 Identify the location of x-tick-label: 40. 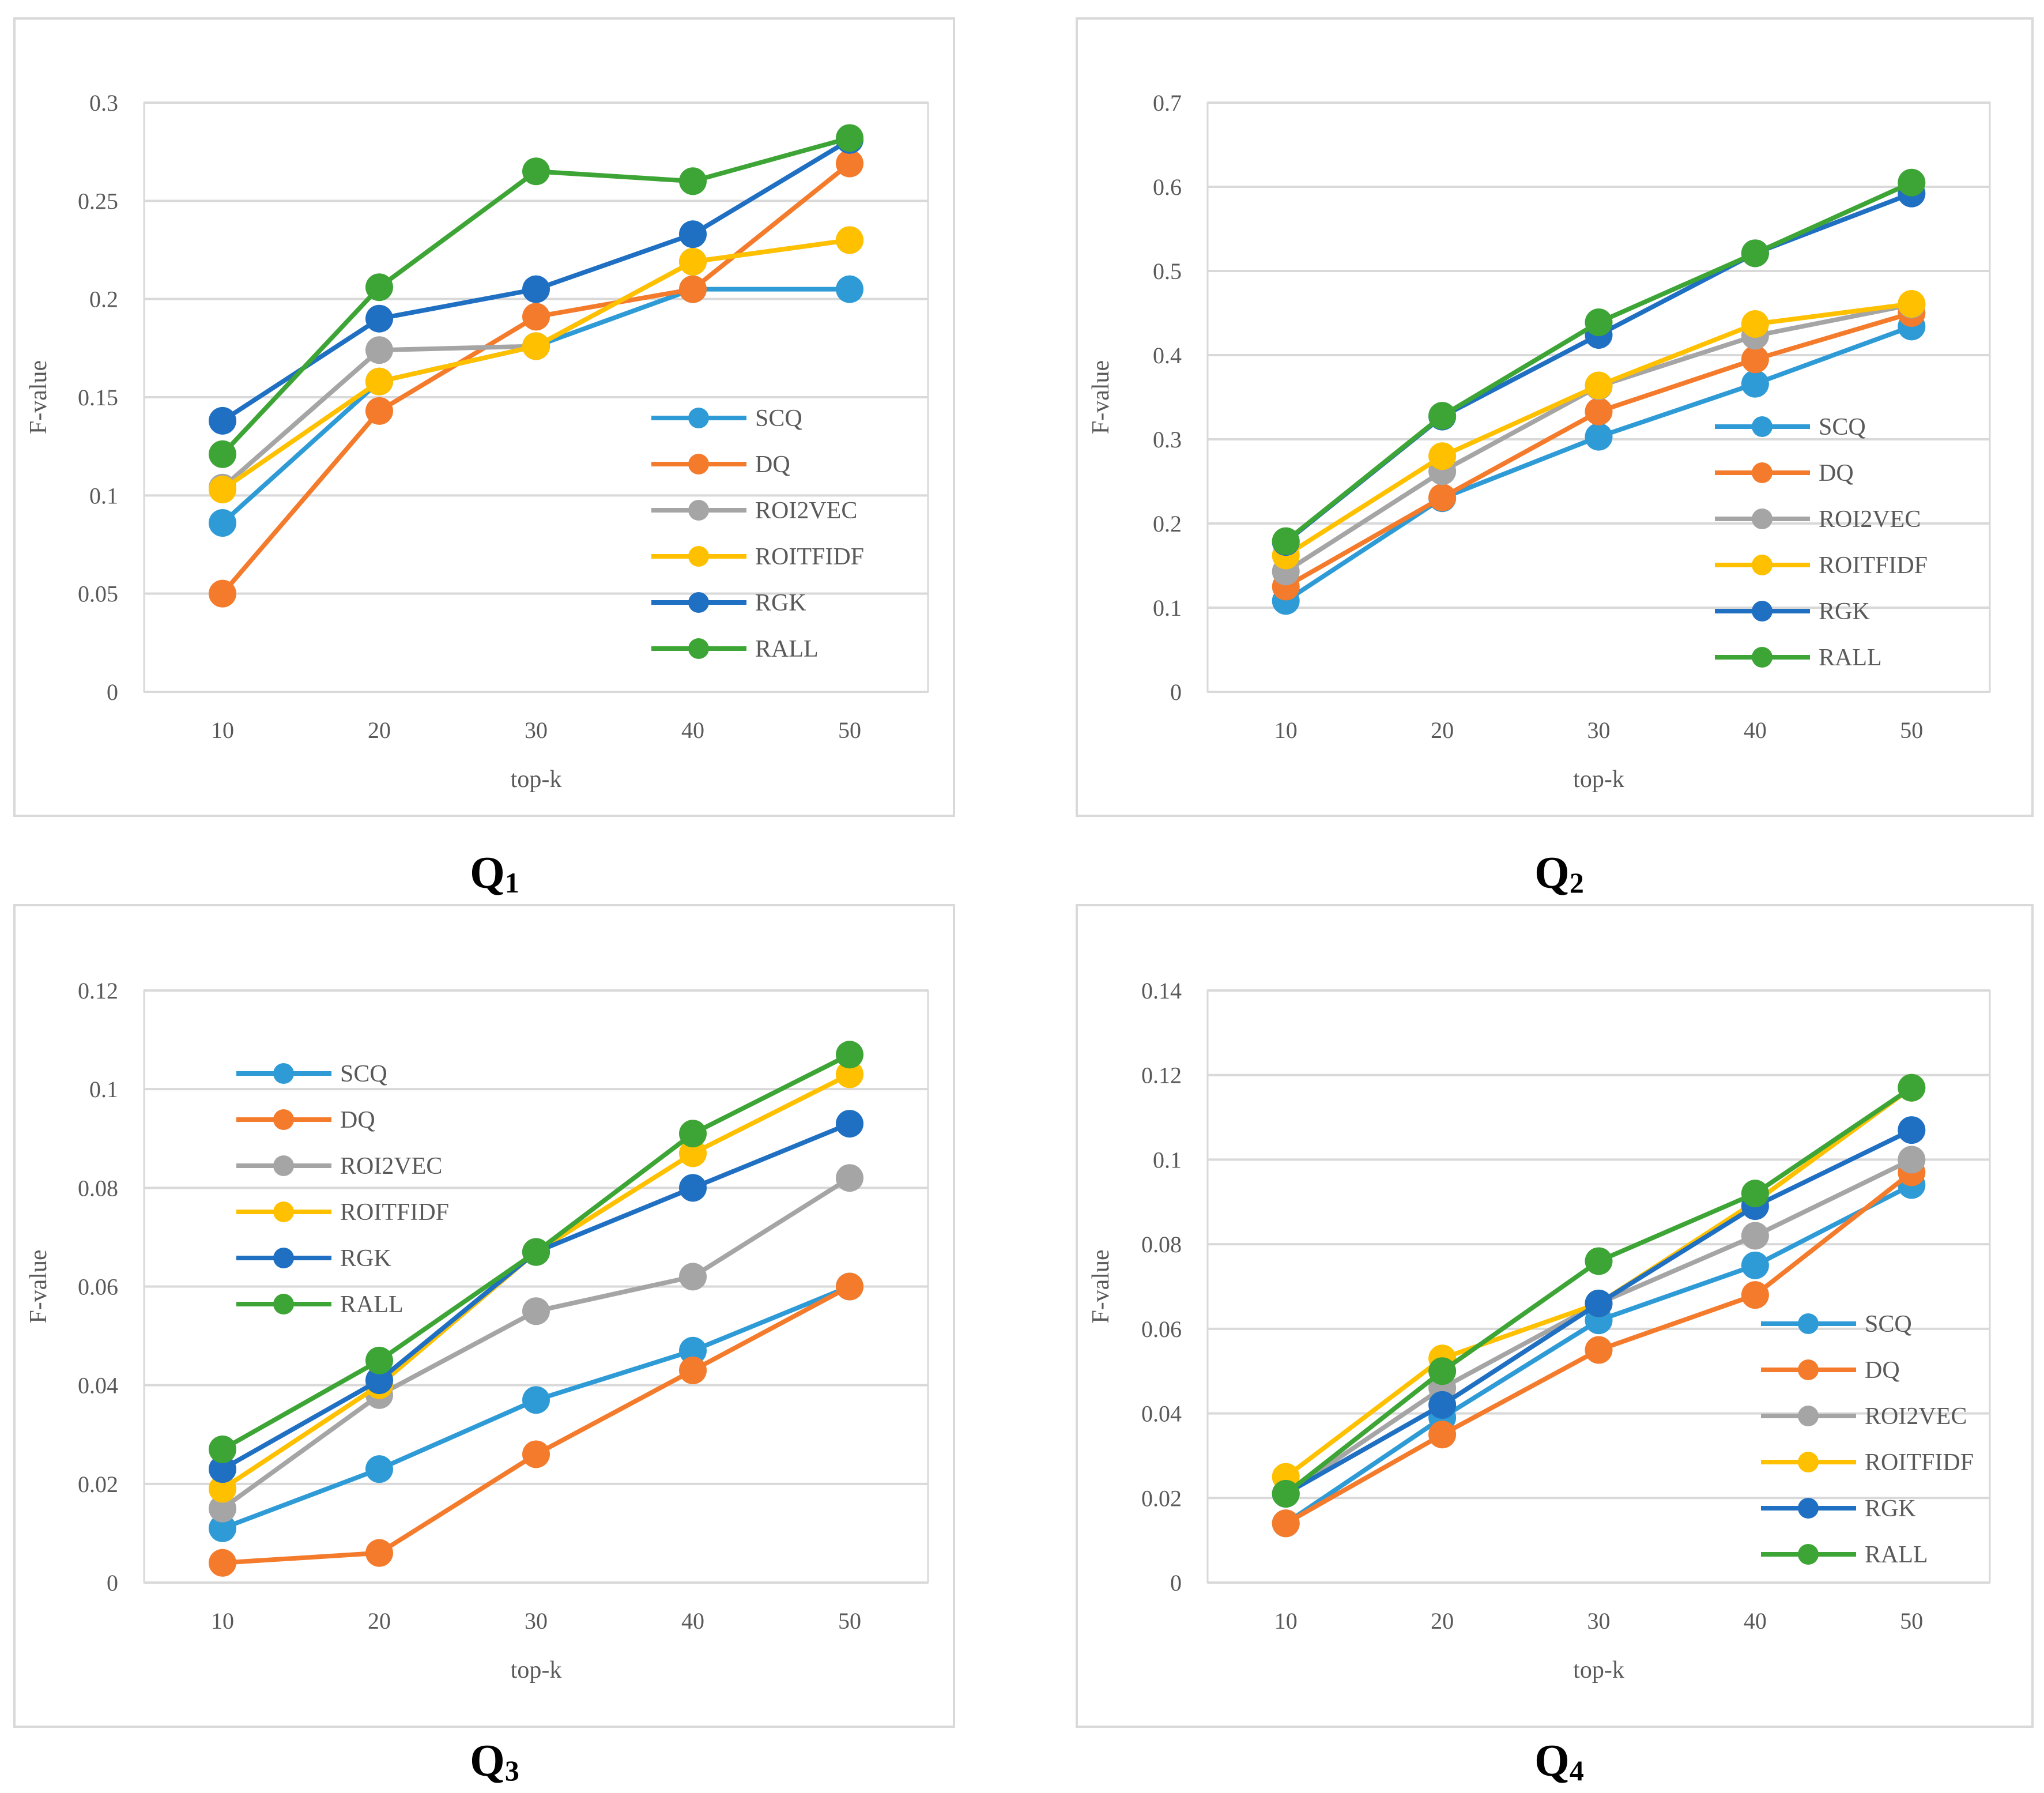
(693, 730).